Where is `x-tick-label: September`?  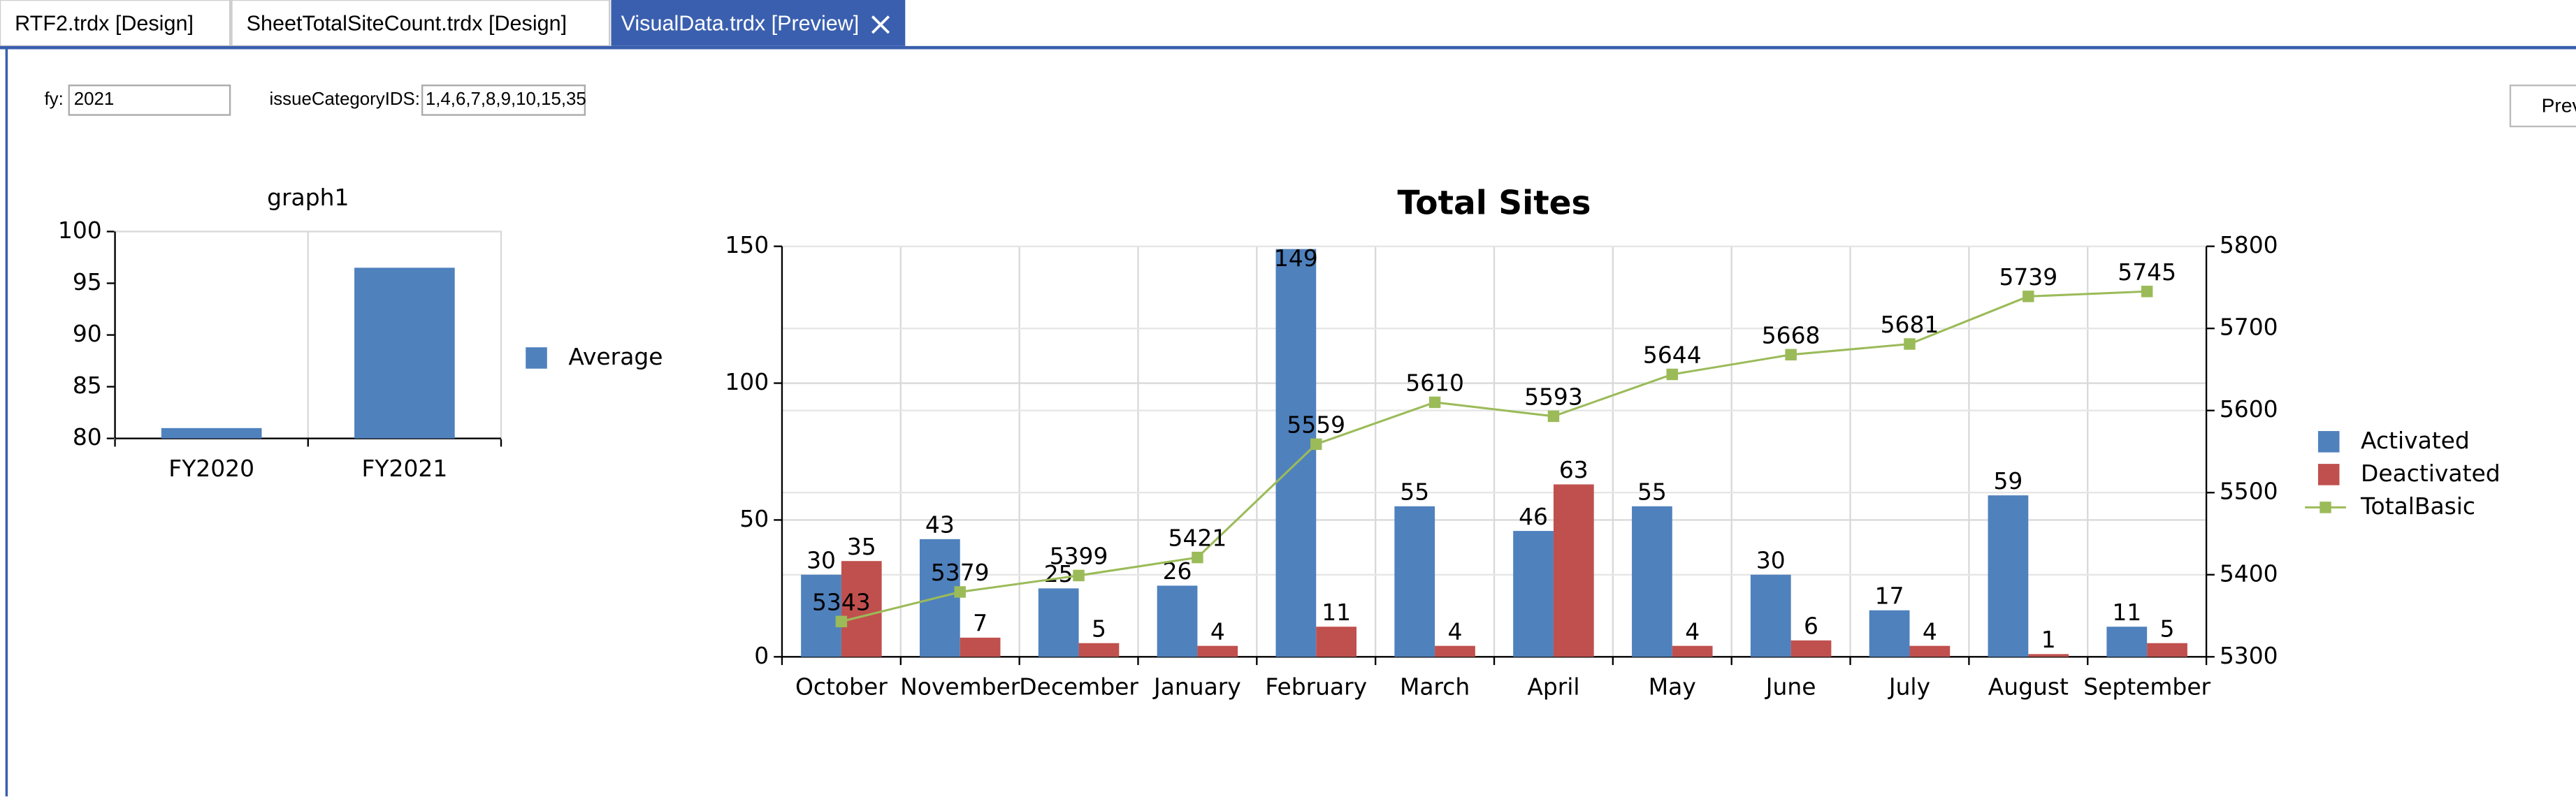 x-tick-label: September is located at coordinates (2147, 686).